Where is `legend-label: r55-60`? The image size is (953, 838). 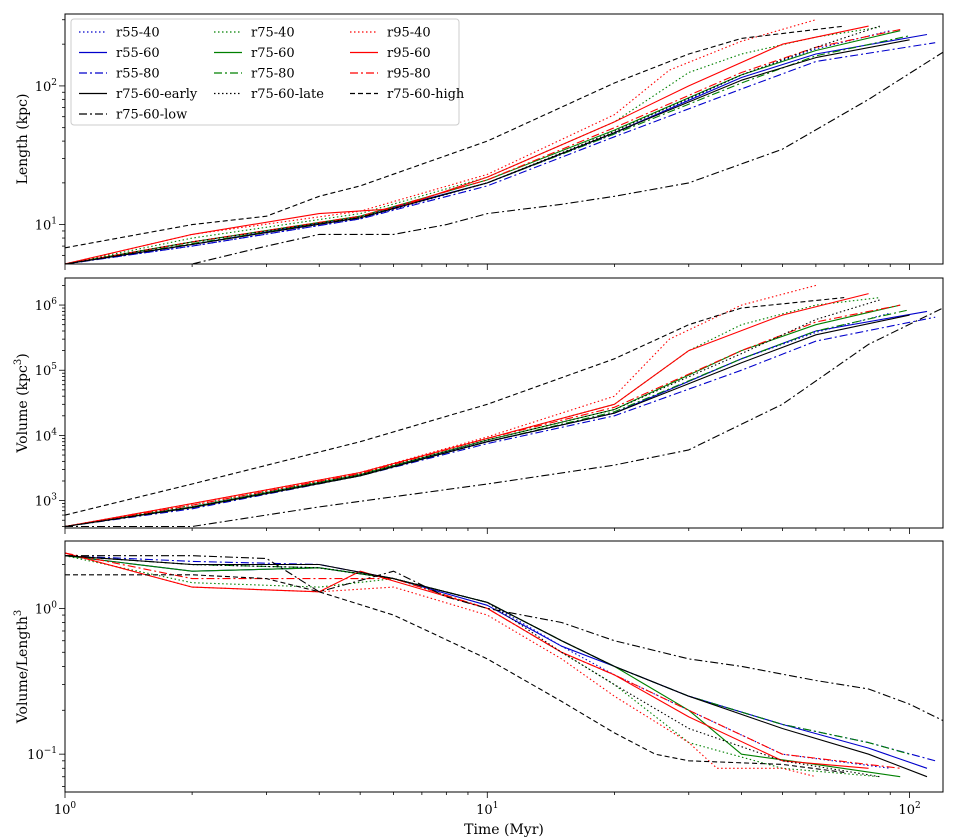
legend-label: r55-60 is located at coordinates (138, 53).